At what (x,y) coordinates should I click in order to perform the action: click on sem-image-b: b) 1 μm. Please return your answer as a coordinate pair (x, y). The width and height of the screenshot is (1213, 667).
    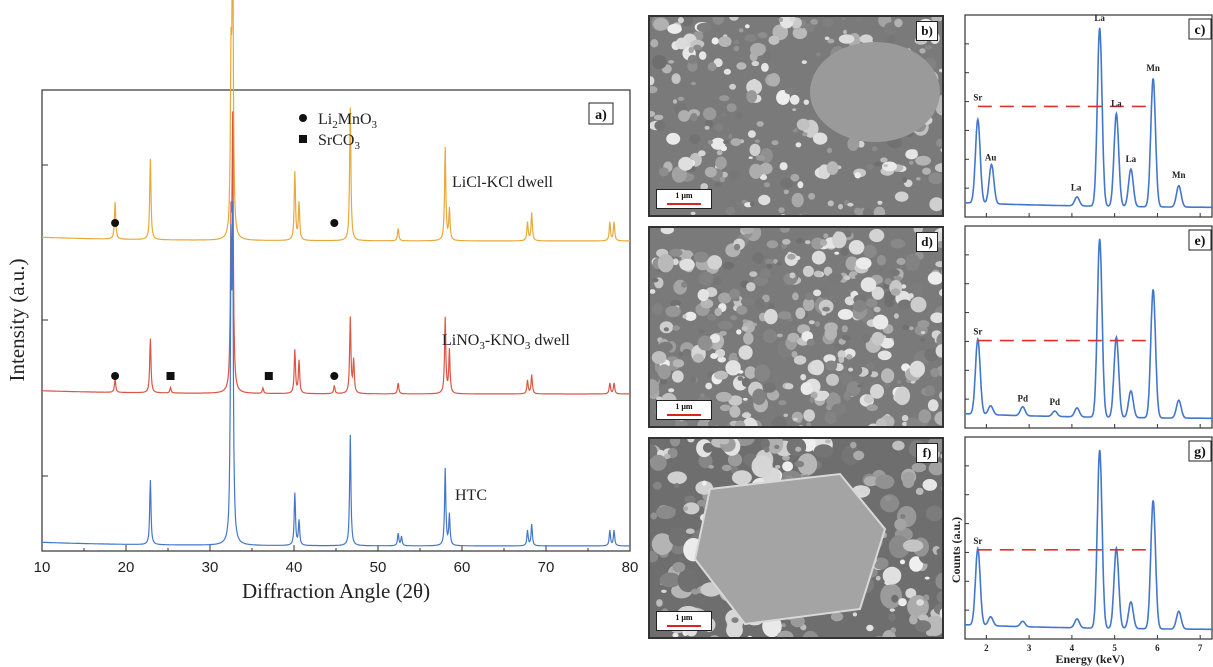
    Looking at the image, I should click on (796, 116).